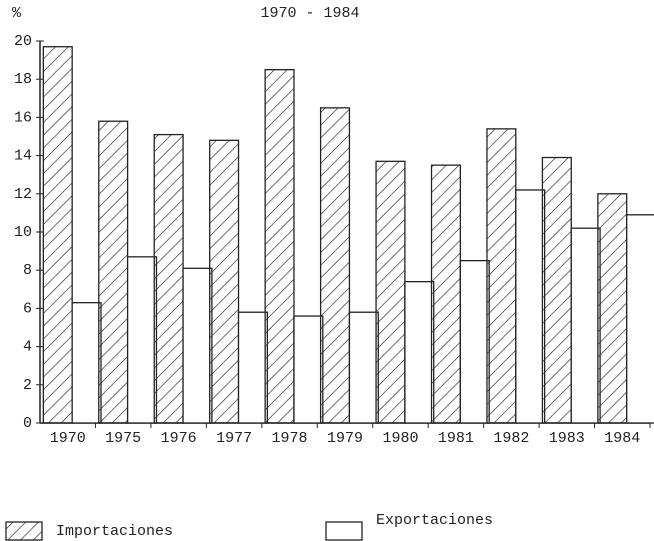  What do you see at coordinates (309, 13) in the screenshot?
I see `chart-title: 1970 - 1984` at bounding box center [309, 13].